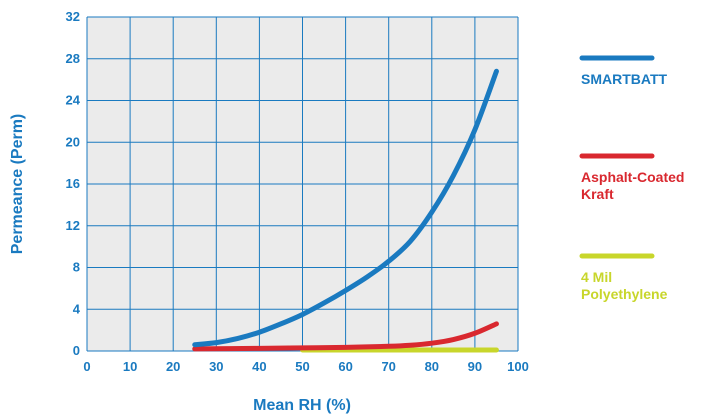 Image resolution: width=715 pixels, height=417 pixels. I want to click on y-tick-label-3: 12, so click(73, 225).